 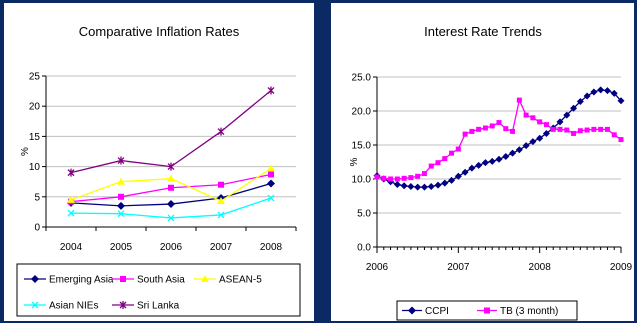 What do you see at coordinates (81, 280) in the screenshot?
I see `legend-label: Emerging Asia` at bounding box center [81, 280].